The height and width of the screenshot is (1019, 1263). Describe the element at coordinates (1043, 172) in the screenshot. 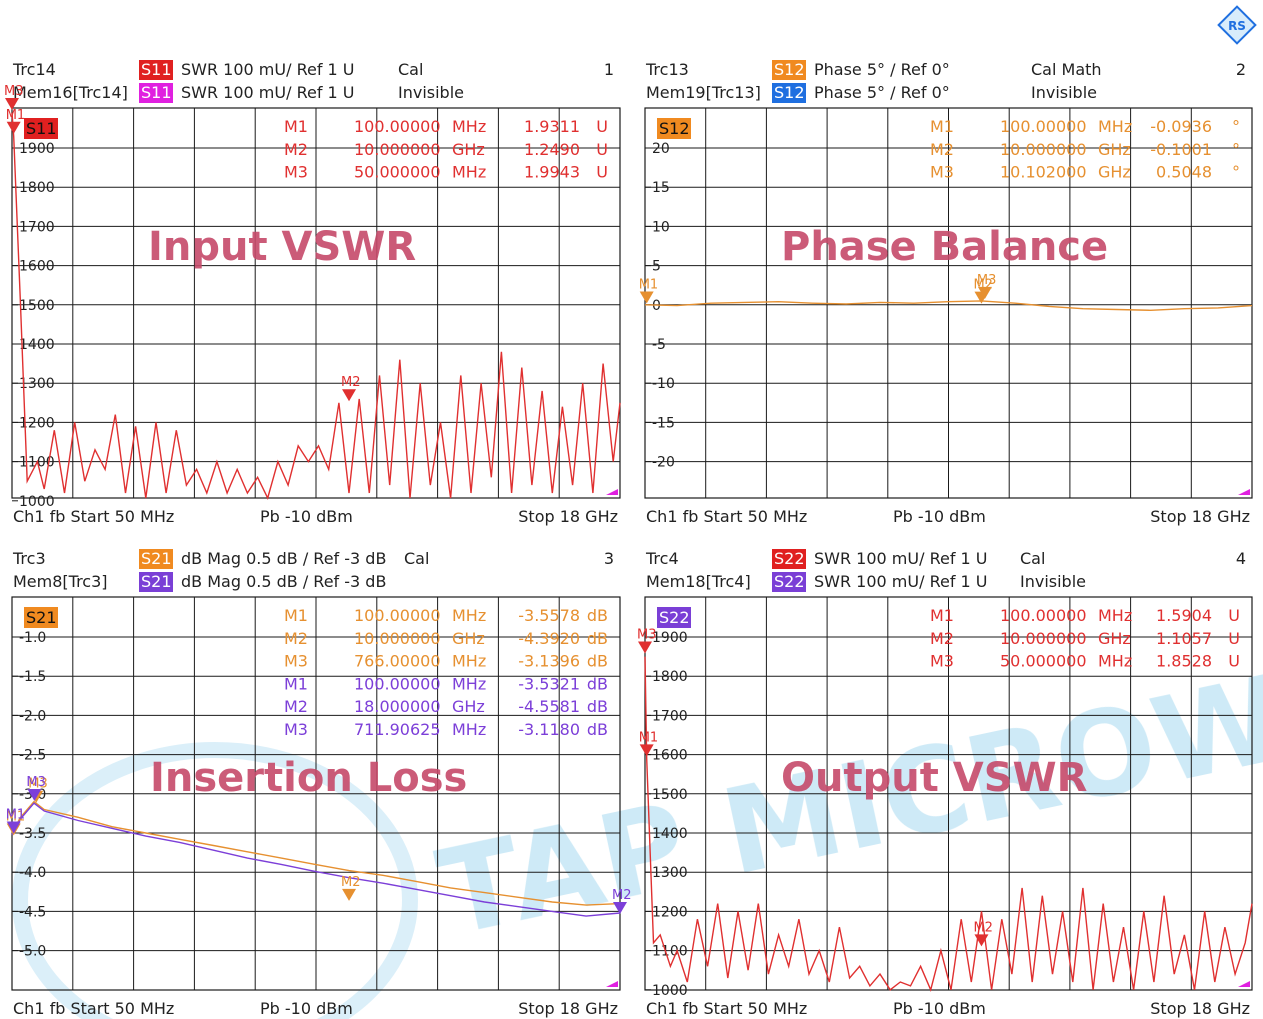

I see `marker-stimulus: 10.102000` at that location.